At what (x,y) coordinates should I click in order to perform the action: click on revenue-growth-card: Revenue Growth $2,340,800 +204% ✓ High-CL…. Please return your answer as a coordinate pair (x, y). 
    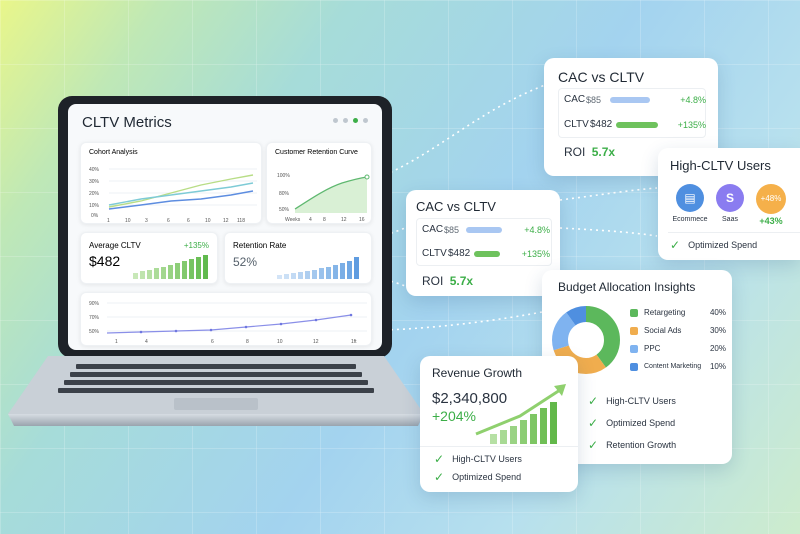
    Looking at the image, I should click on (499, 424).